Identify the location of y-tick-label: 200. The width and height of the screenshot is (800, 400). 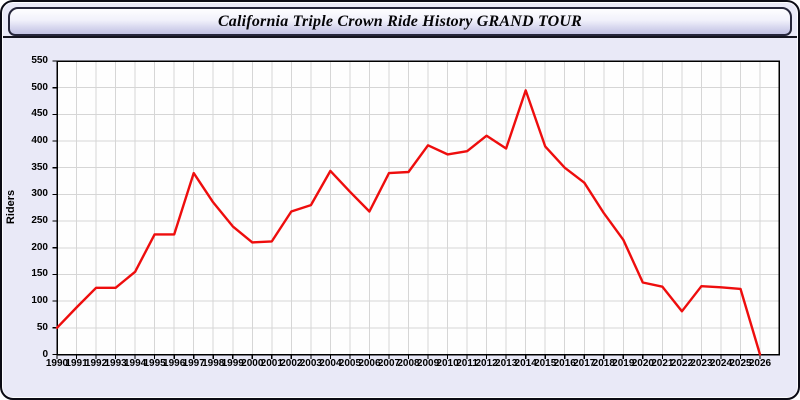
(39, 247).